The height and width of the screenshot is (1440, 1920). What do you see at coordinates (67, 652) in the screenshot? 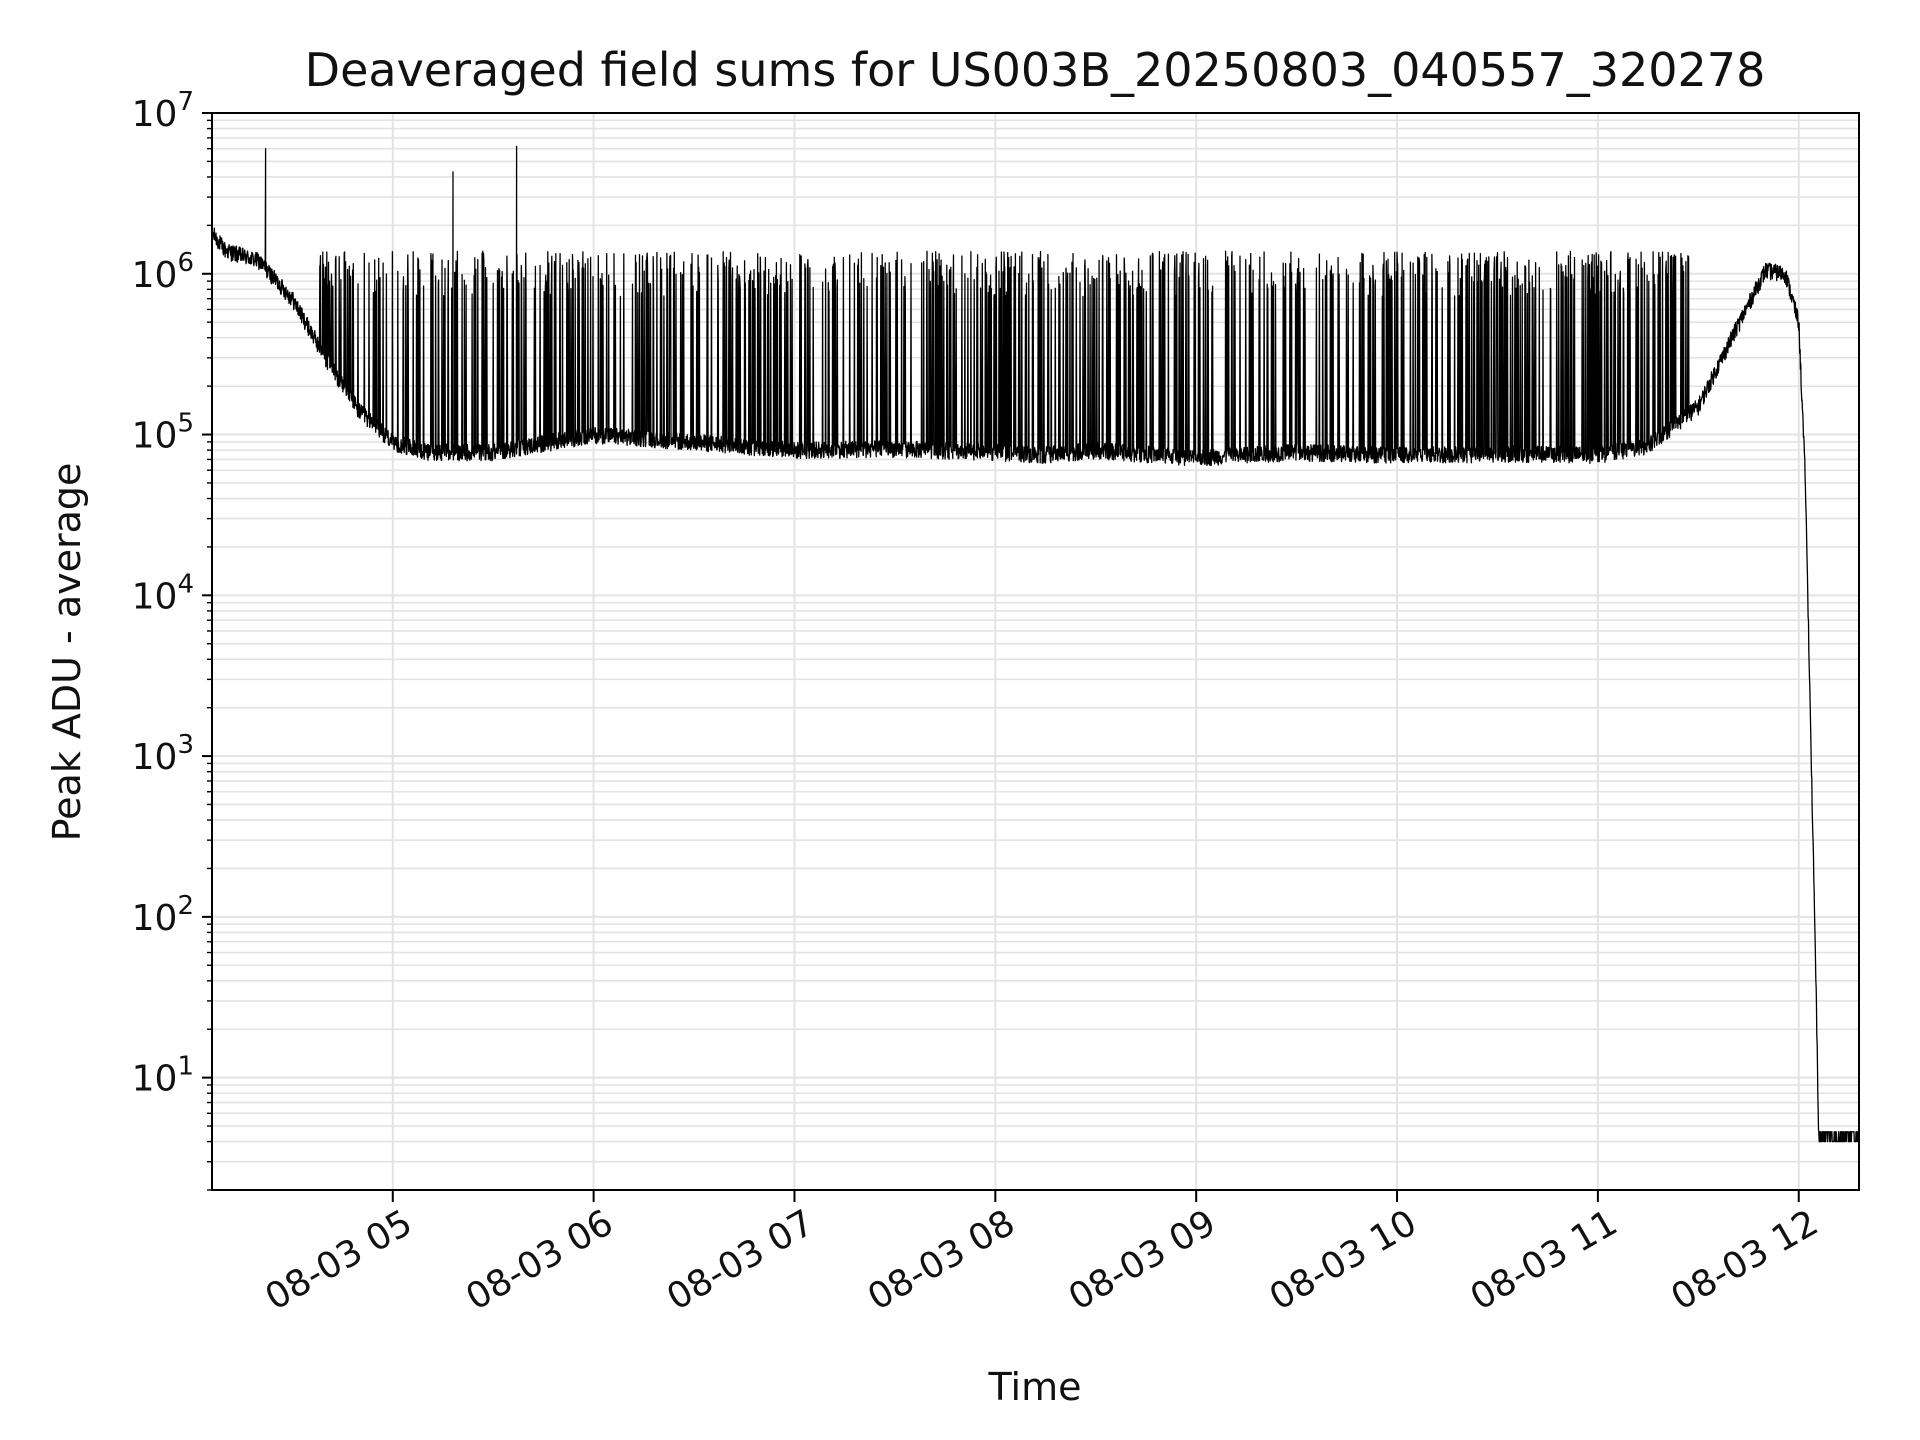
I see `y-axis-label: Peak ADU - average` at bounding box center [67, 652].